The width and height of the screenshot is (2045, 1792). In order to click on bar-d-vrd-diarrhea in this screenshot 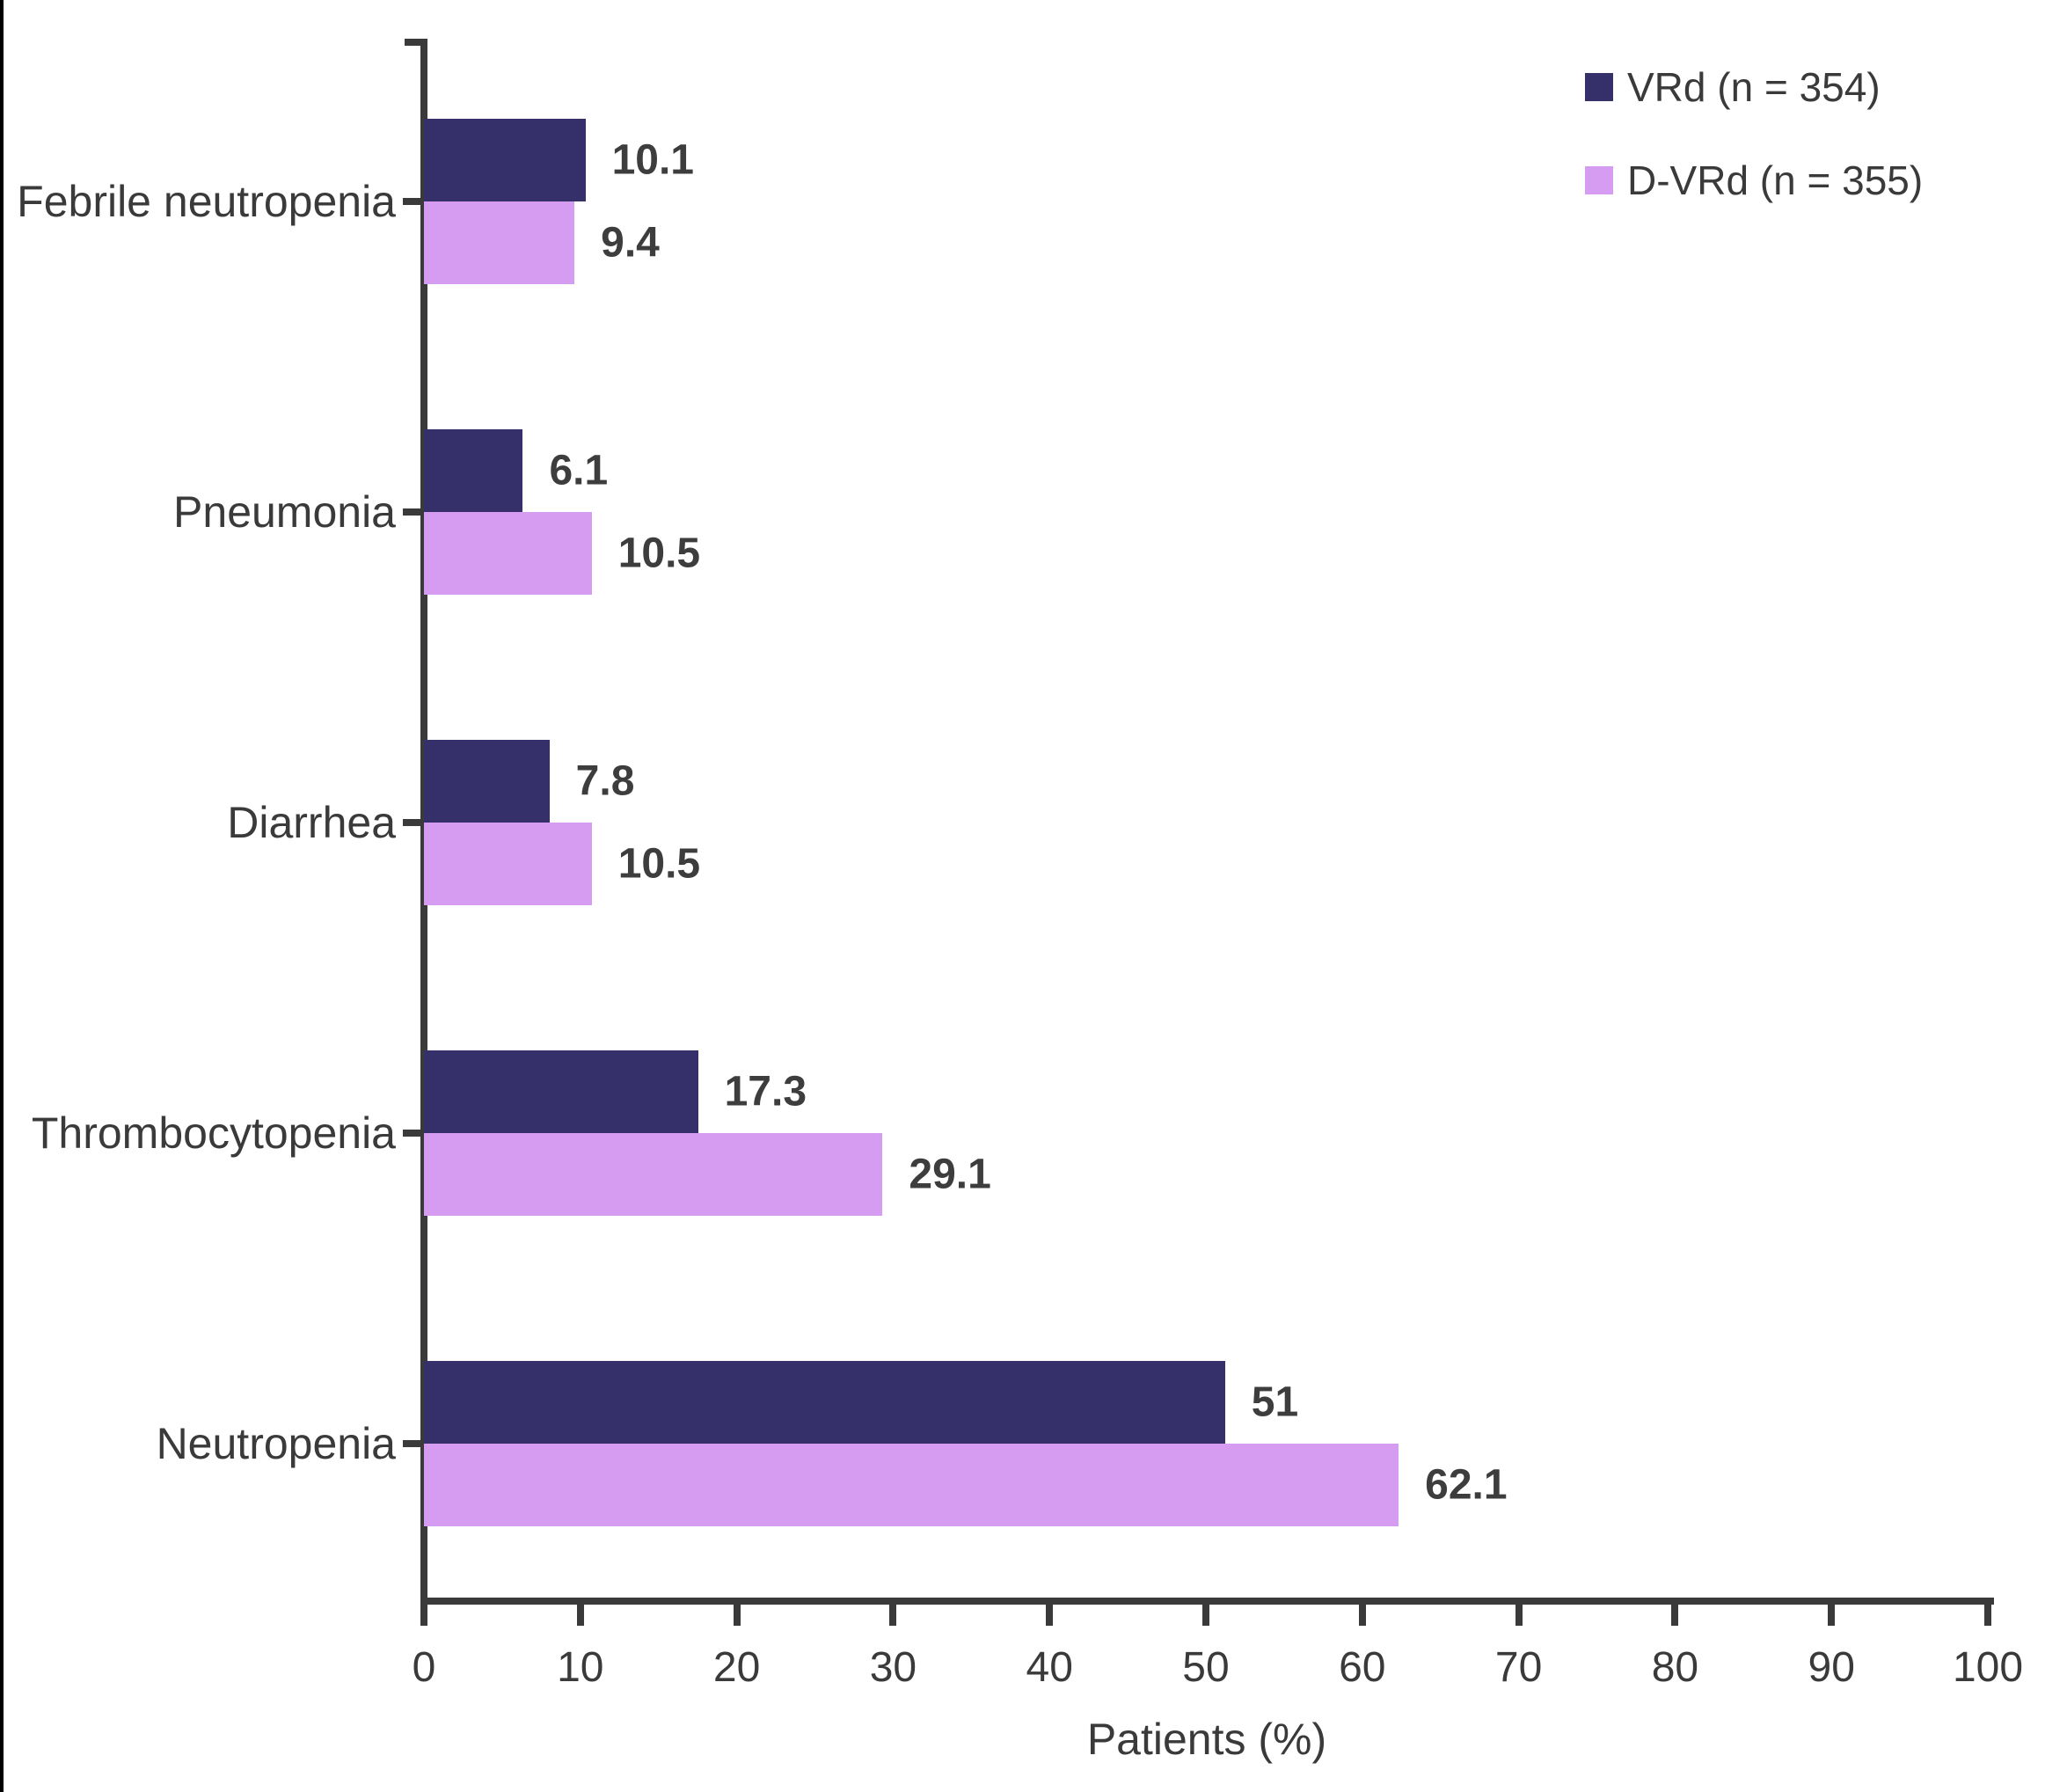, I will do `click(508, 864)`.